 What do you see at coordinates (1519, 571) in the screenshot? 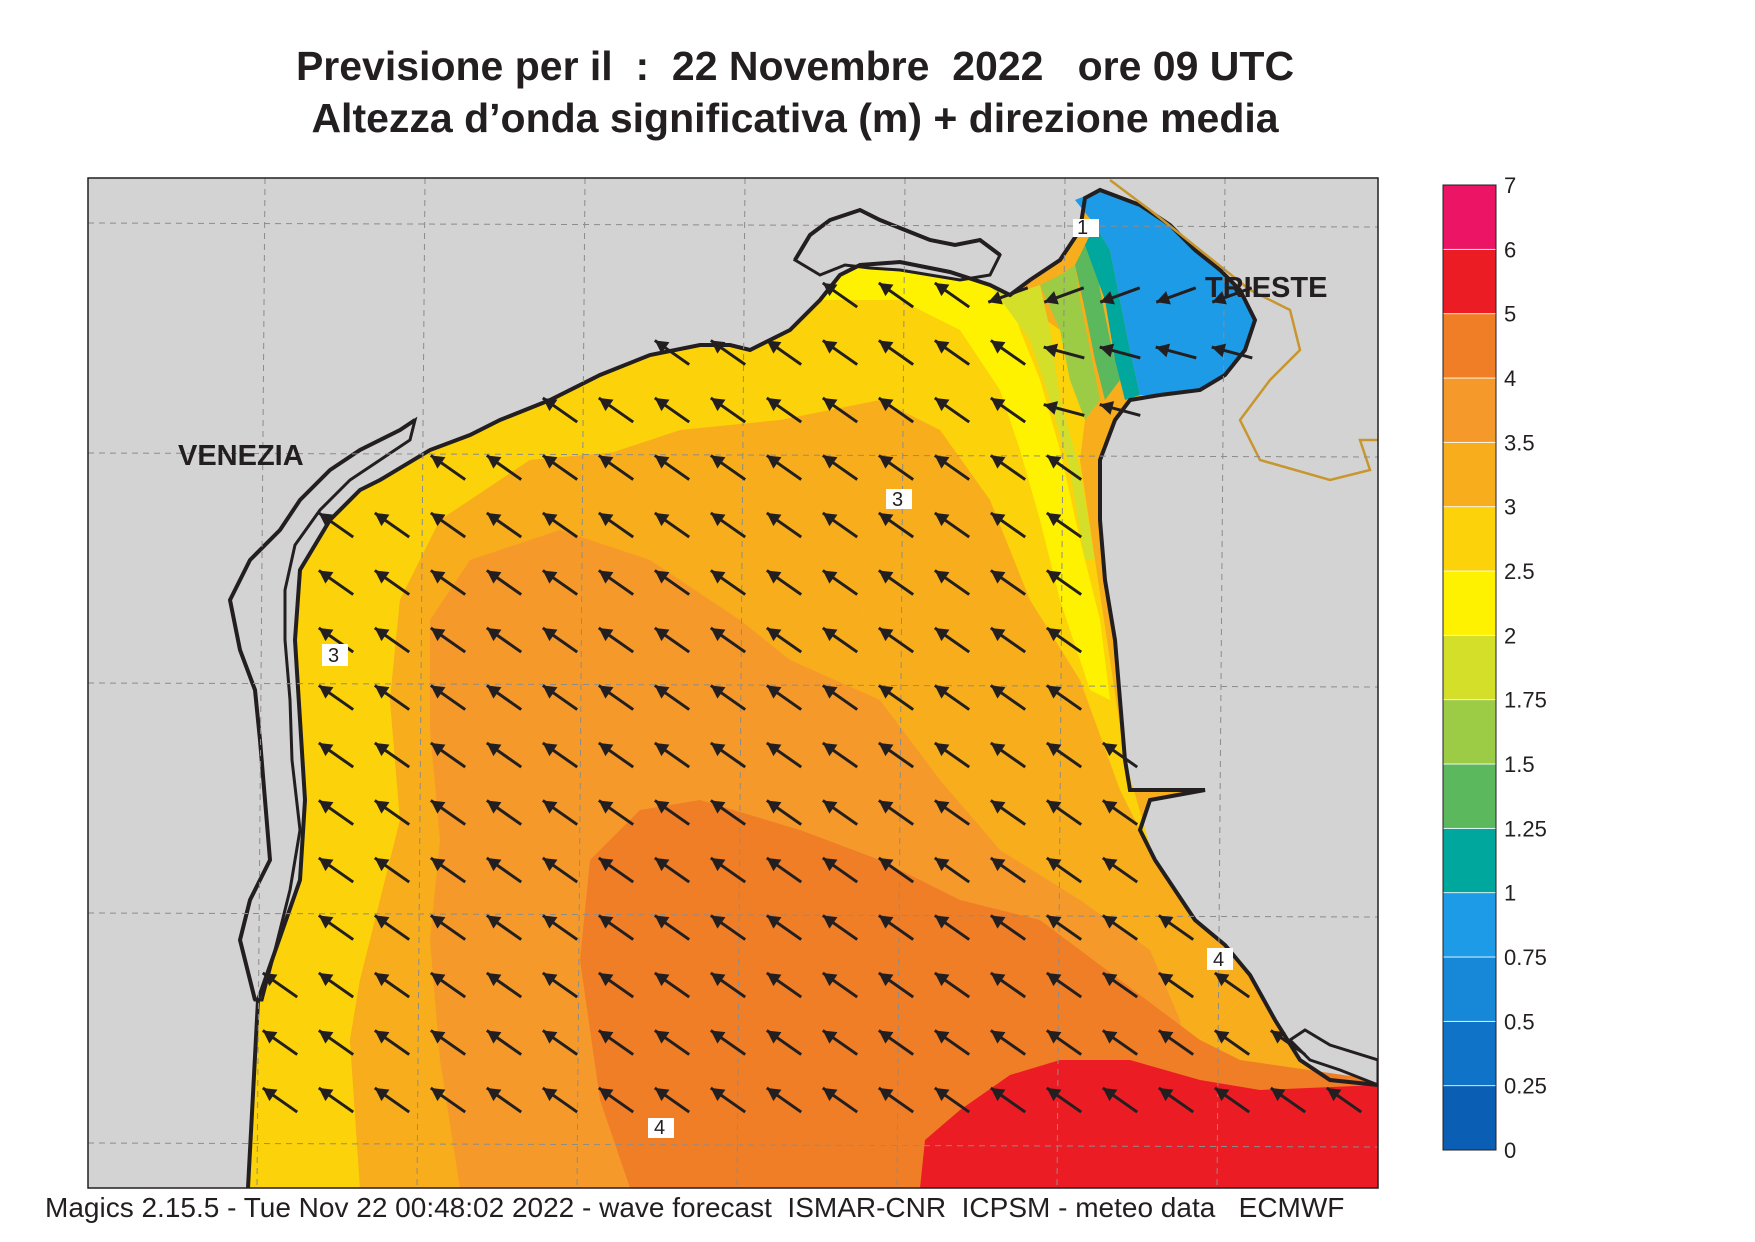
I see `legend-tick-label: 2.5` at bounding box center [1519, 571].